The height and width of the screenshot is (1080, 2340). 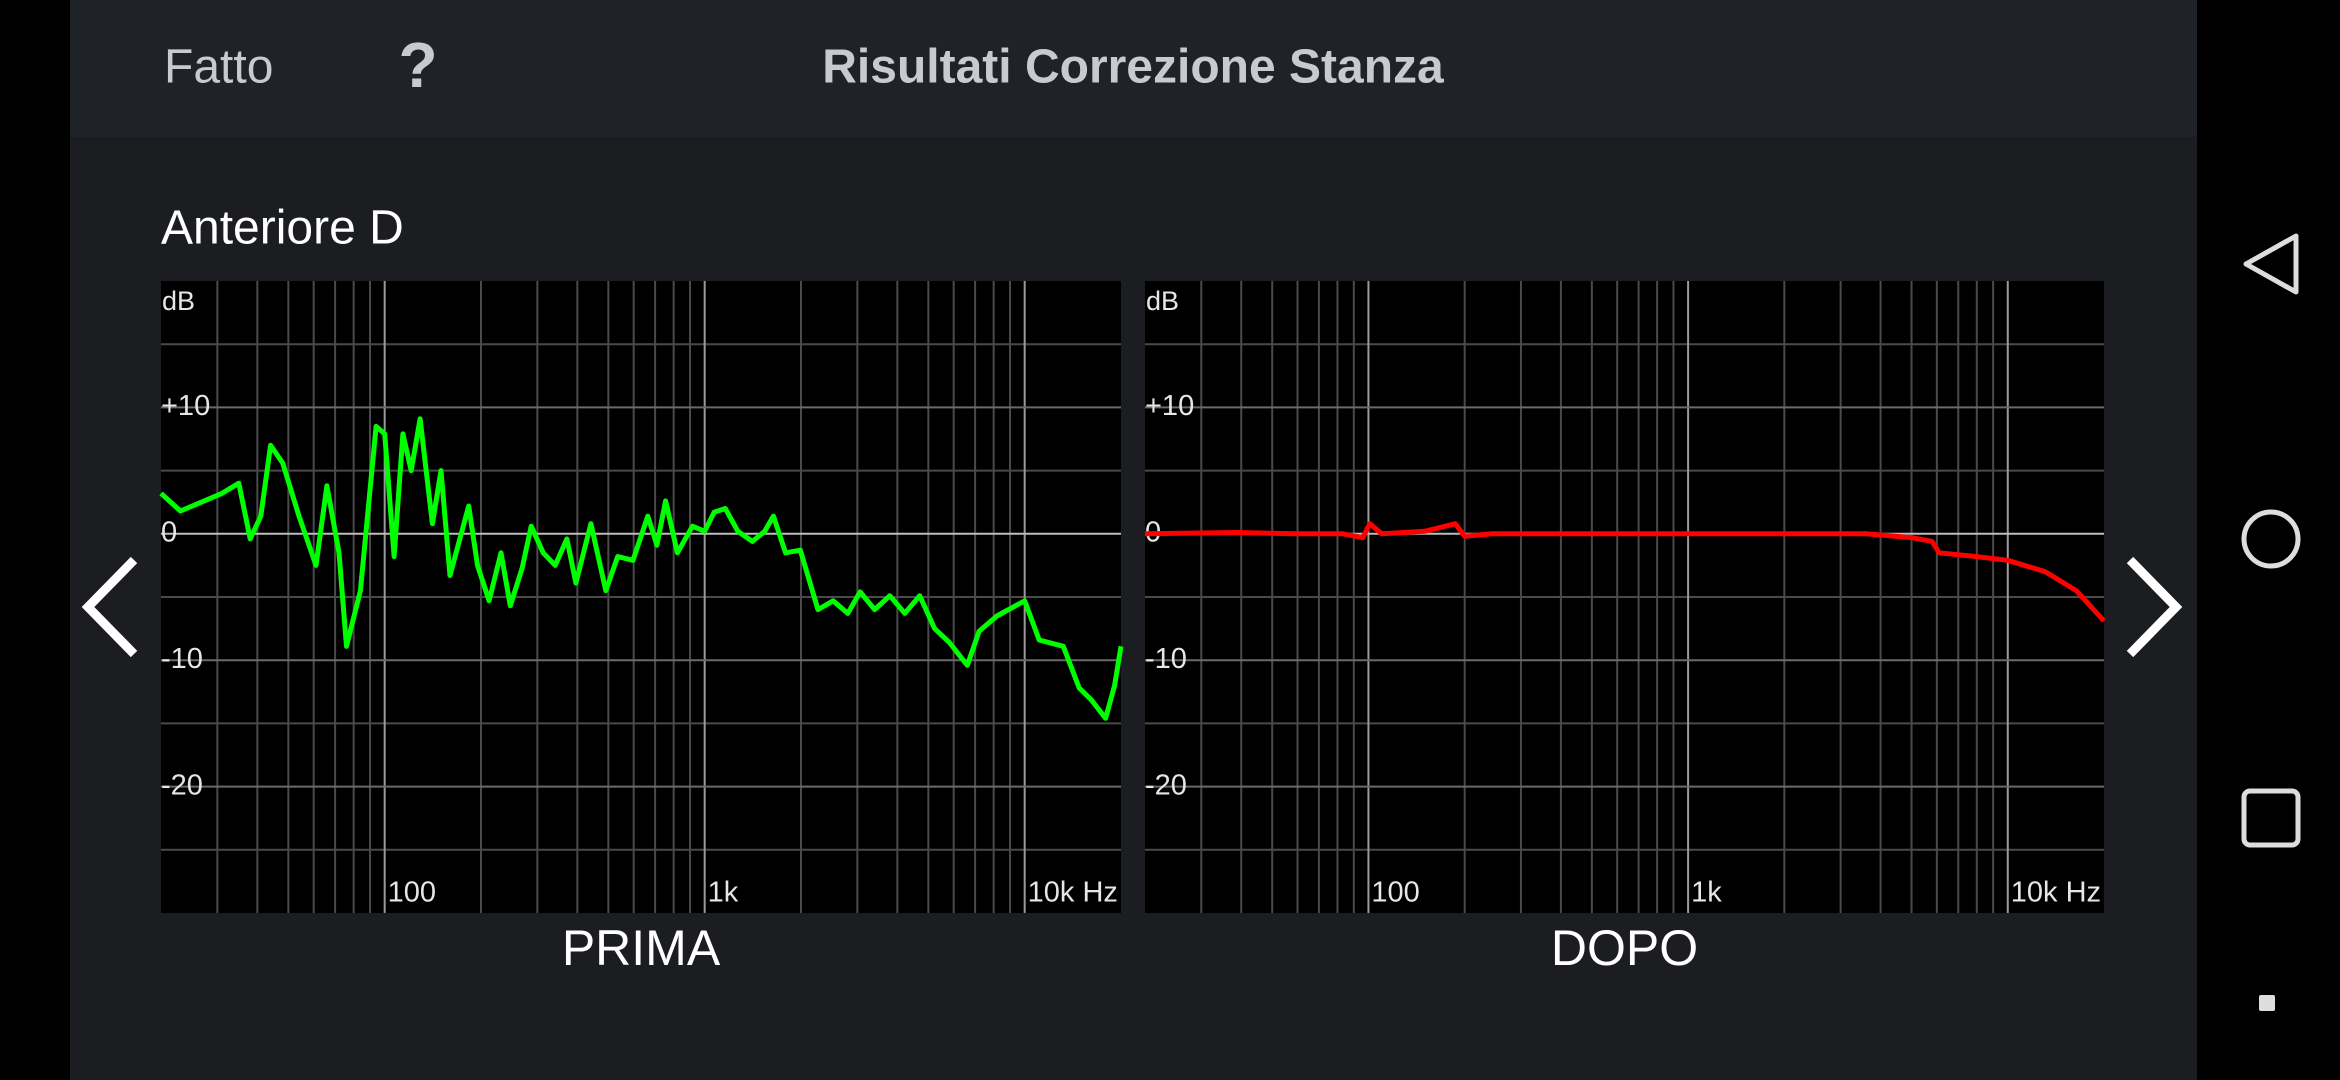 What do you see at coordinates (109, 607) in the screenshot?
I see `prev-arrow` at bounding box center [109, 607].